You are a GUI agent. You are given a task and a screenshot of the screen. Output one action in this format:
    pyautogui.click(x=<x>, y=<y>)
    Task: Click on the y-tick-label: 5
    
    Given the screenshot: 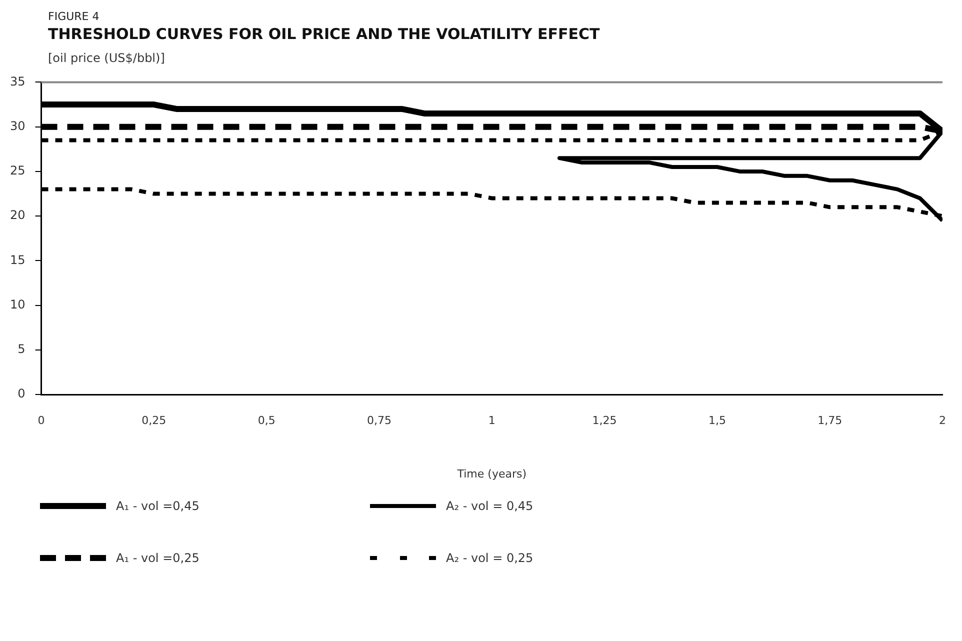 What is the action you would take?
    pyautogui.click(x=22, y=349)
    